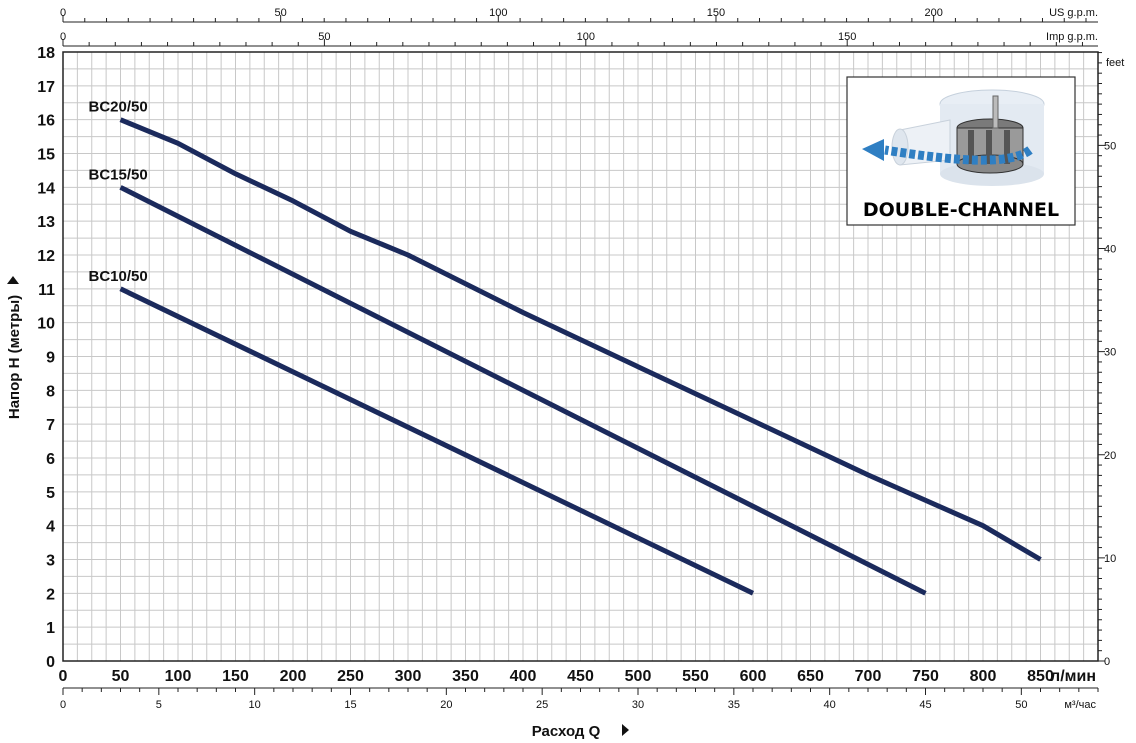  I want to click on double-channel-inset: DOUBLE-CHANNEL, so click(961, 151).